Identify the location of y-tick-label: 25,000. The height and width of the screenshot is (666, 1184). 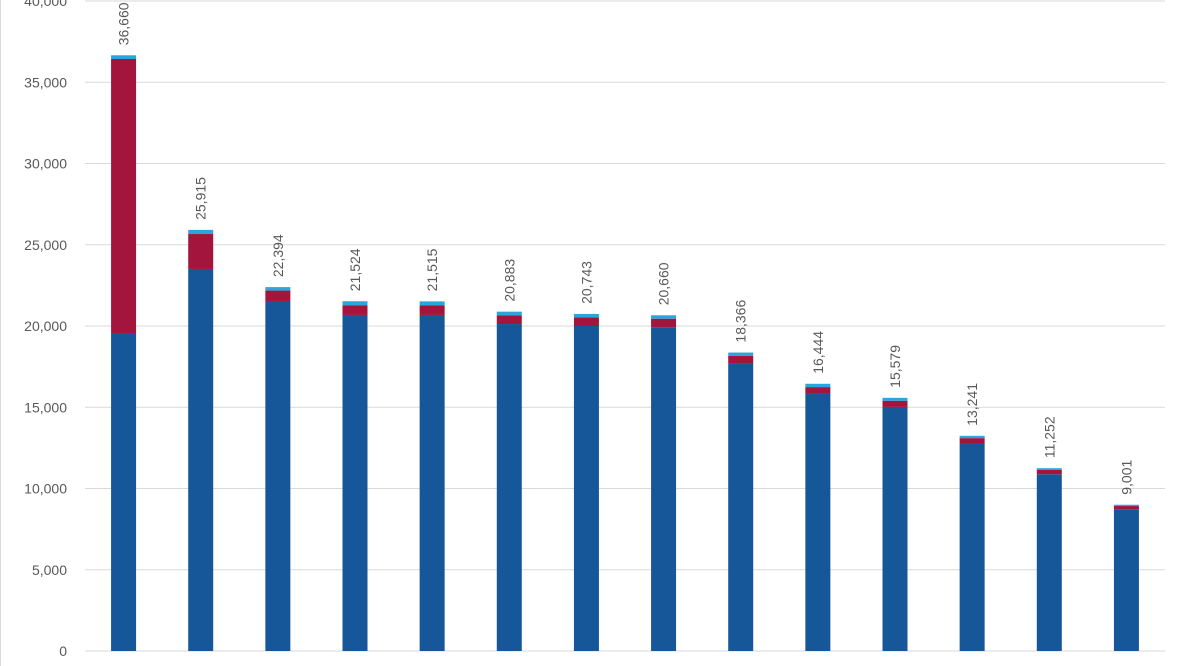
(45, 245).